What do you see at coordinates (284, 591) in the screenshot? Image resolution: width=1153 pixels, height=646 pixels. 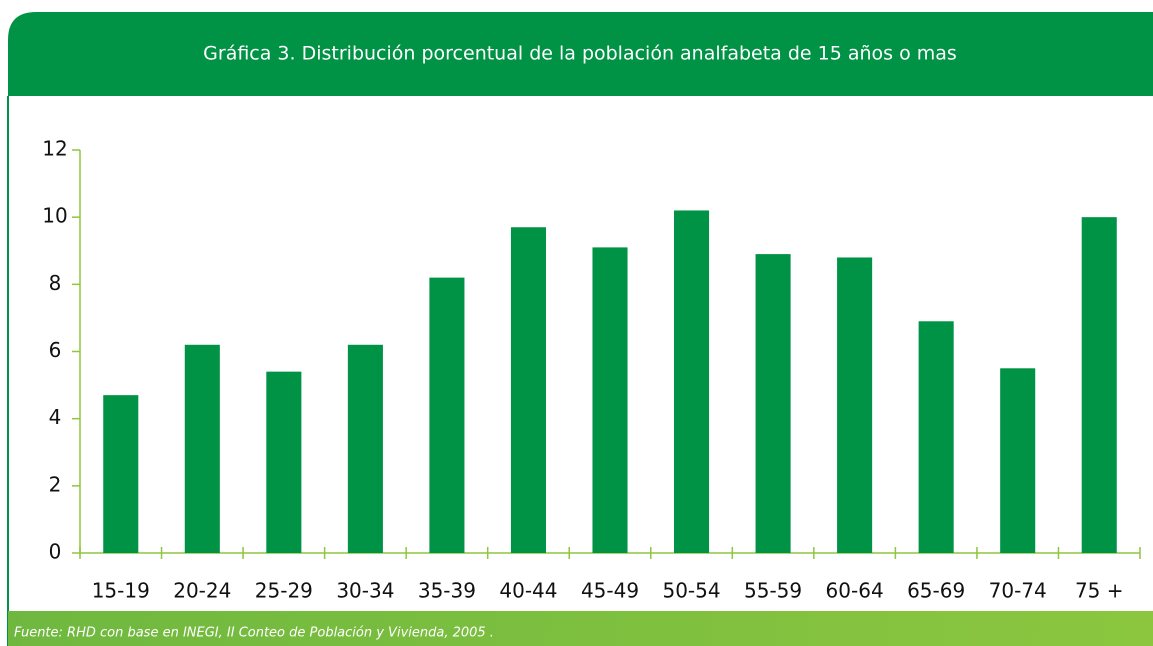 I see `x-tick-label: 25-29` at bounding box center [284, 591].